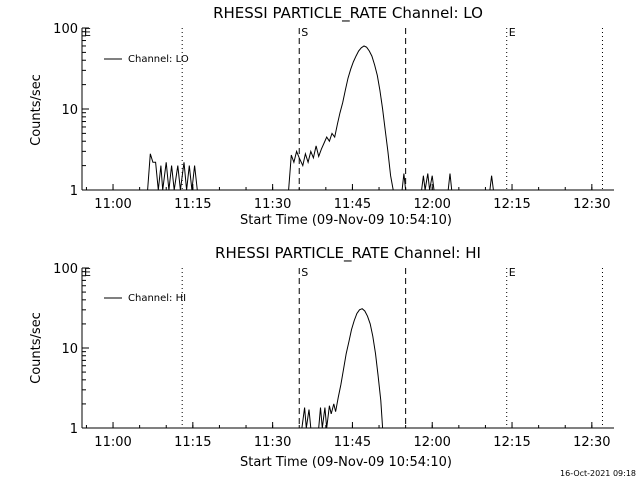 The width and height of the screenshot is (640, 480). I want to click on legend-label: Channel: LO, so click(158, 59).